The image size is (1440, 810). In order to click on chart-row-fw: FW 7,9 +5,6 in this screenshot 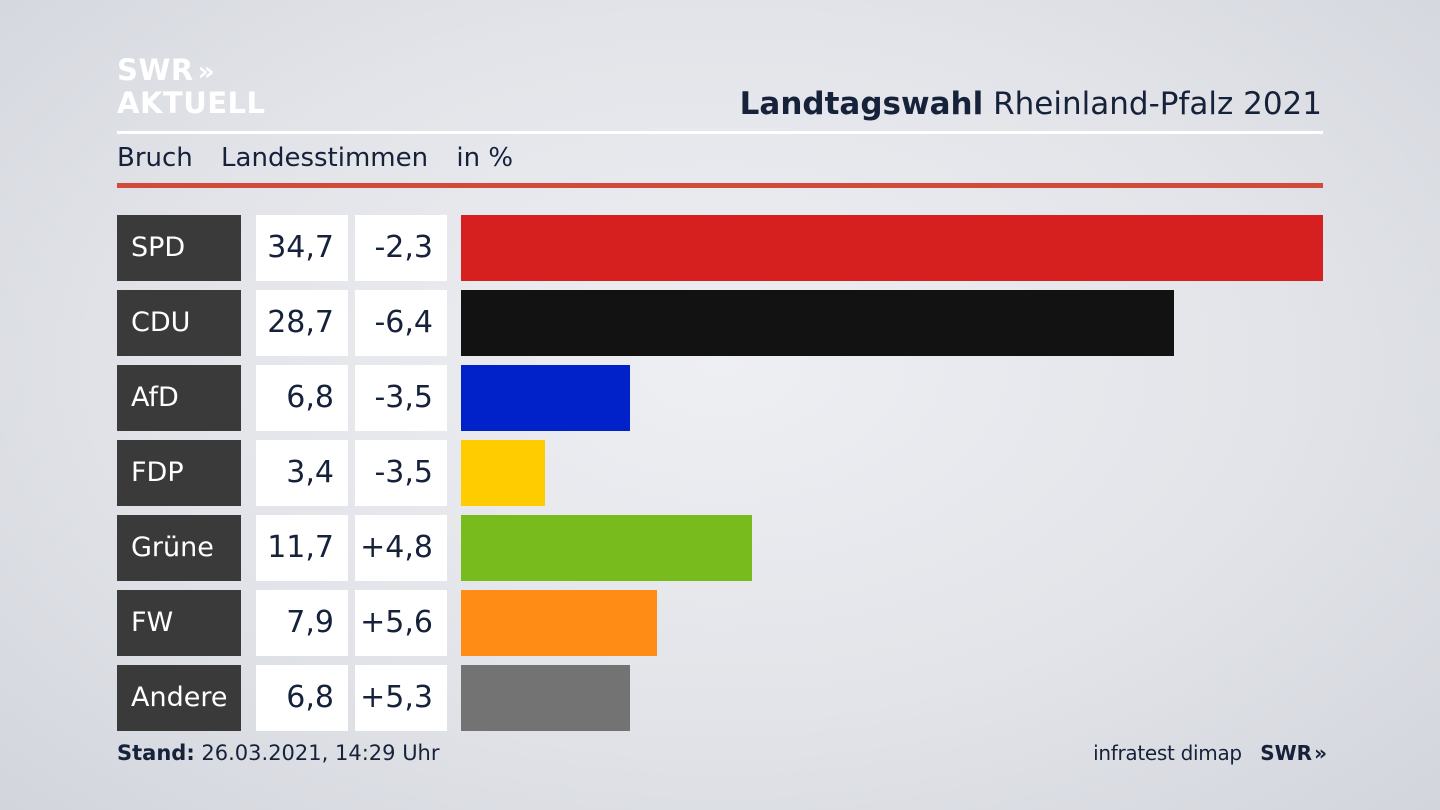, I will do `click(720, 623)`.